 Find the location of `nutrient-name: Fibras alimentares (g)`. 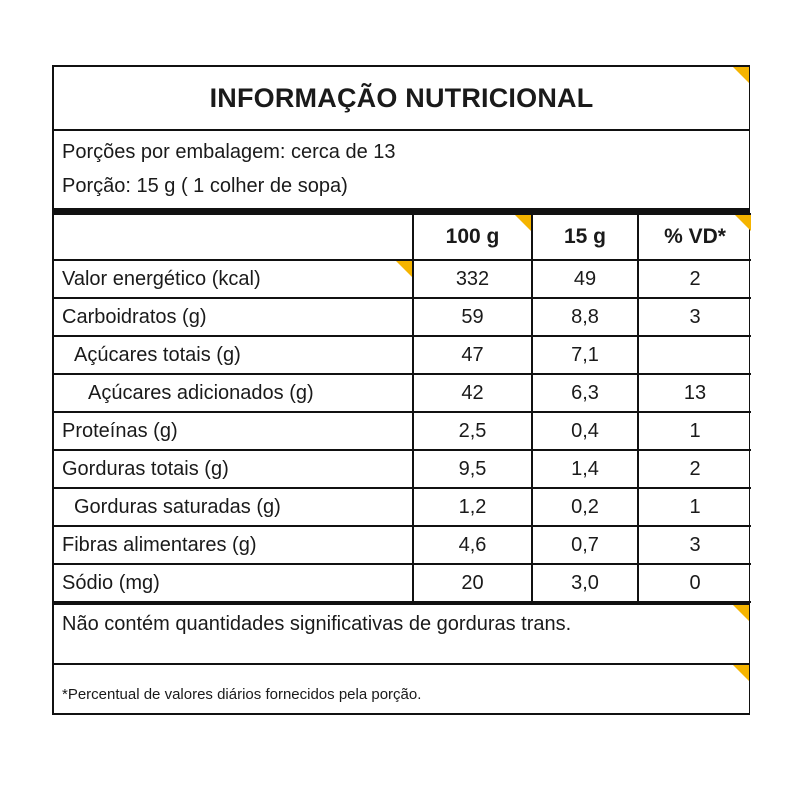

nutrient-name: Fibras alimentares (g) is located at coordinates (234, 545).